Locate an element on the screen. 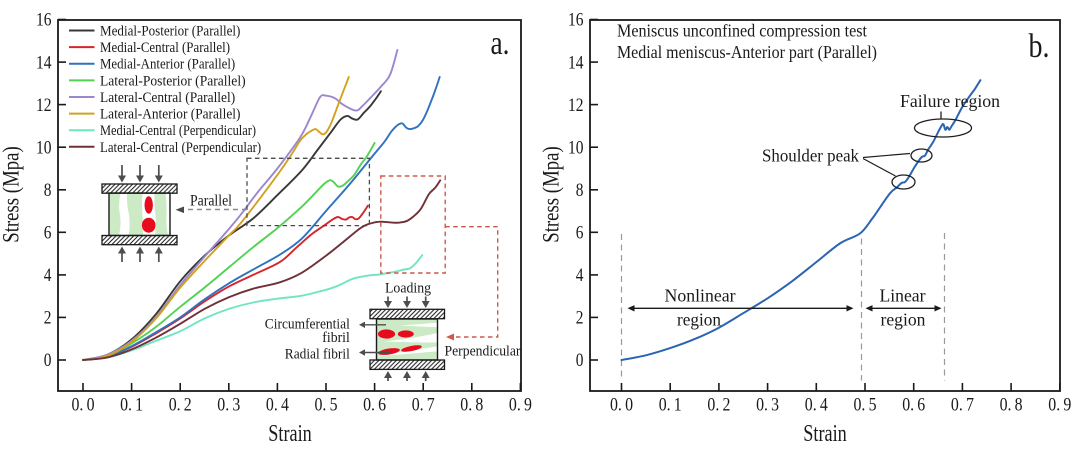 The width and height of the screenshot is (1080, 450). svg-text: Circumferential is located at coordinates (307, 325).